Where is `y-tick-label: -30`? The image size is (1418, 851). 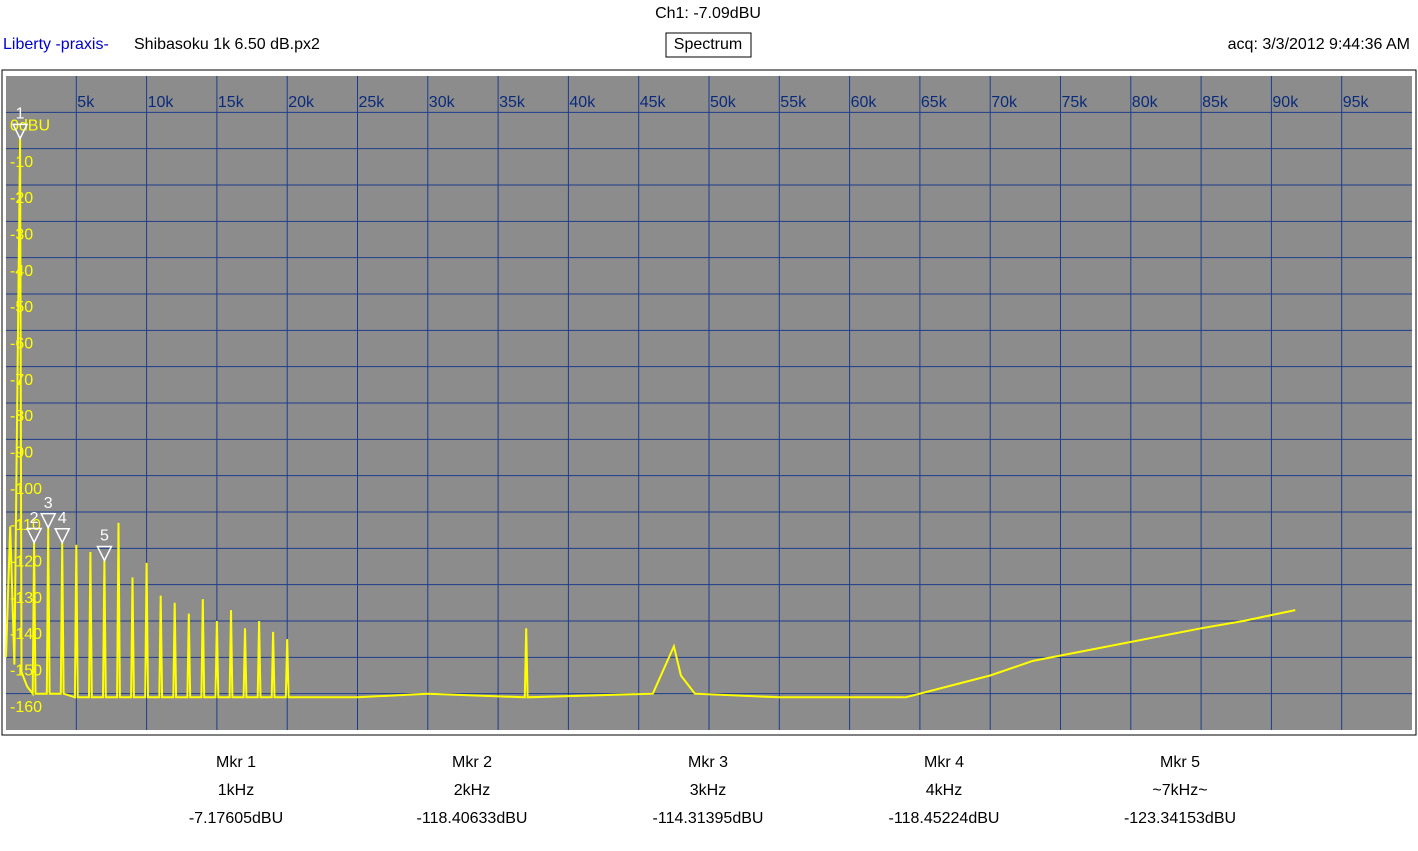
y-tick-label: -30 is located at coordinates (21, 235).